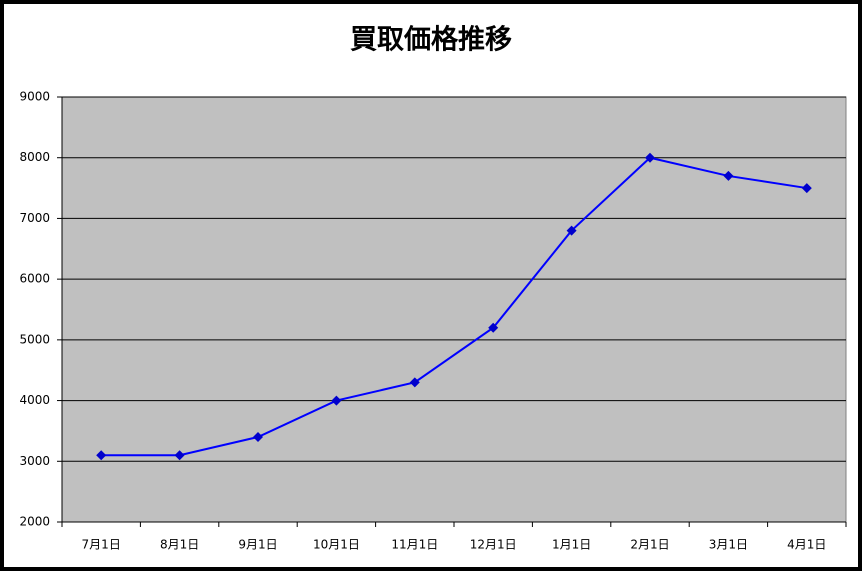 The width and height of the screenshot is (862, 571). What do you see at coordinates (728, 545) in the screenshot?
I see `x-tick-label: 3月1日` at bounding box center [728, 545].